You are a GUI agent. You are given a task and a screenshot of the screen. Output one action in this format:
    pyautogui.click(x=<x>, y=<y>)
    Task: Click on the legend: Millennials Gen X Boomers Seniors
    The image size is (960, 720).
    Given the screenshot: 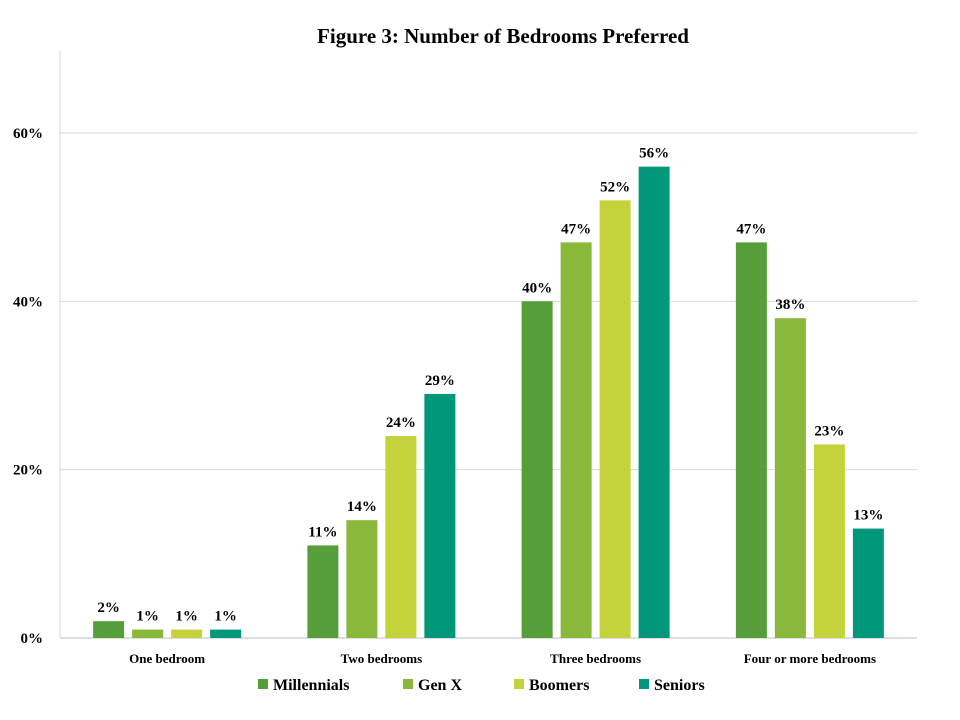 What is the action you would take?
    pyautogui.click(x=481, y=685)
    